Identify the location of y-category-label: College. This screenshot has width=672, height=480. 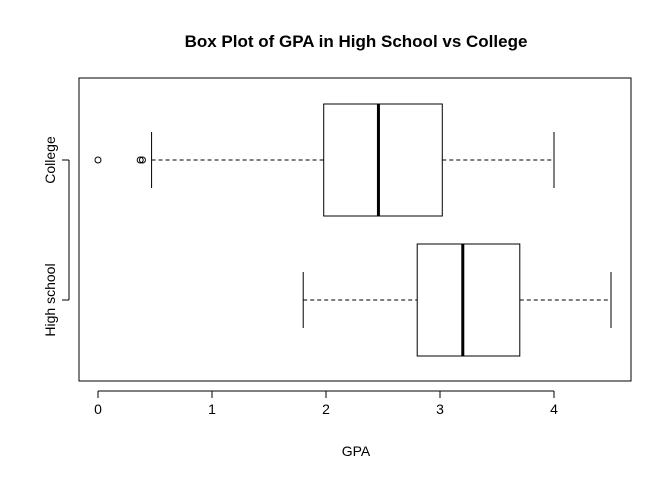
(50, 160).